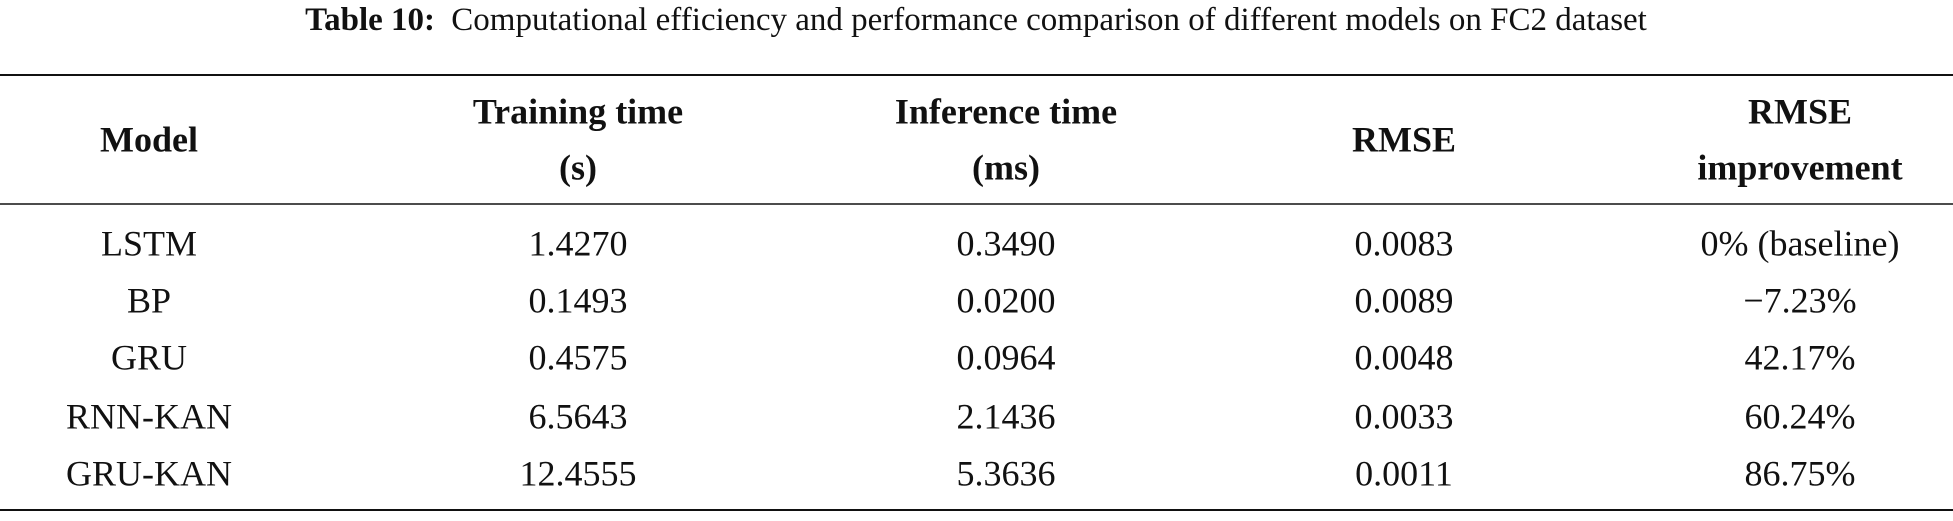 The image size is (1953, 521). I want to click on header-cell: Model, so click(149, 139).